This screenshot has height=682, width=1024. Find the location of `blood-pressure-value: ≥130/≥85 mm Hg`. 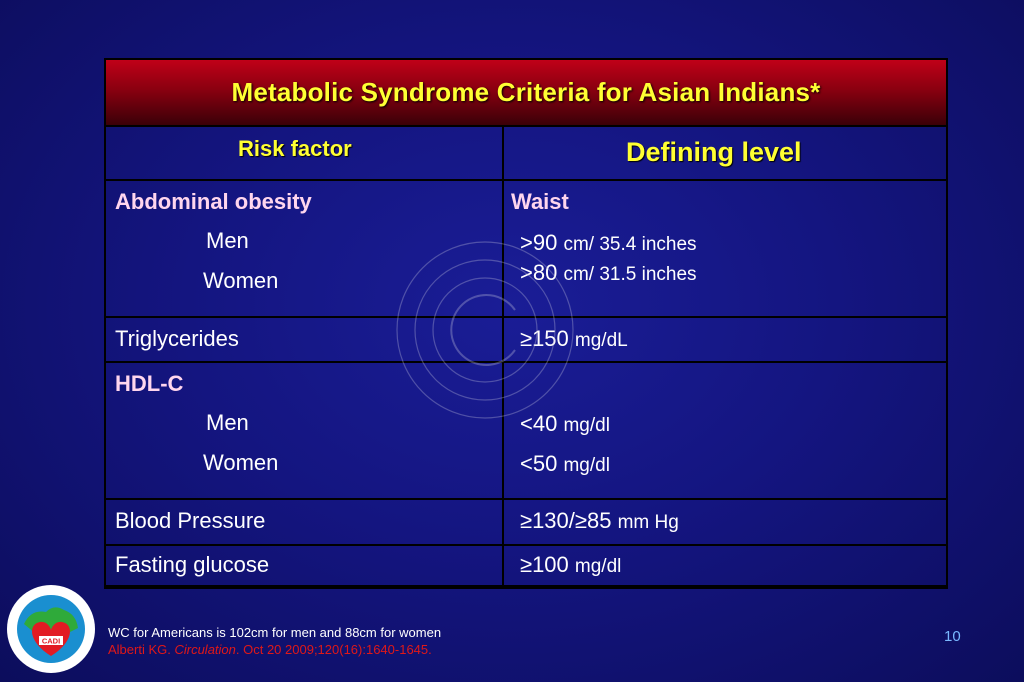

blood-pressure-value: ≥130/≥85 mm Hg is located at coordinates (599, 520).